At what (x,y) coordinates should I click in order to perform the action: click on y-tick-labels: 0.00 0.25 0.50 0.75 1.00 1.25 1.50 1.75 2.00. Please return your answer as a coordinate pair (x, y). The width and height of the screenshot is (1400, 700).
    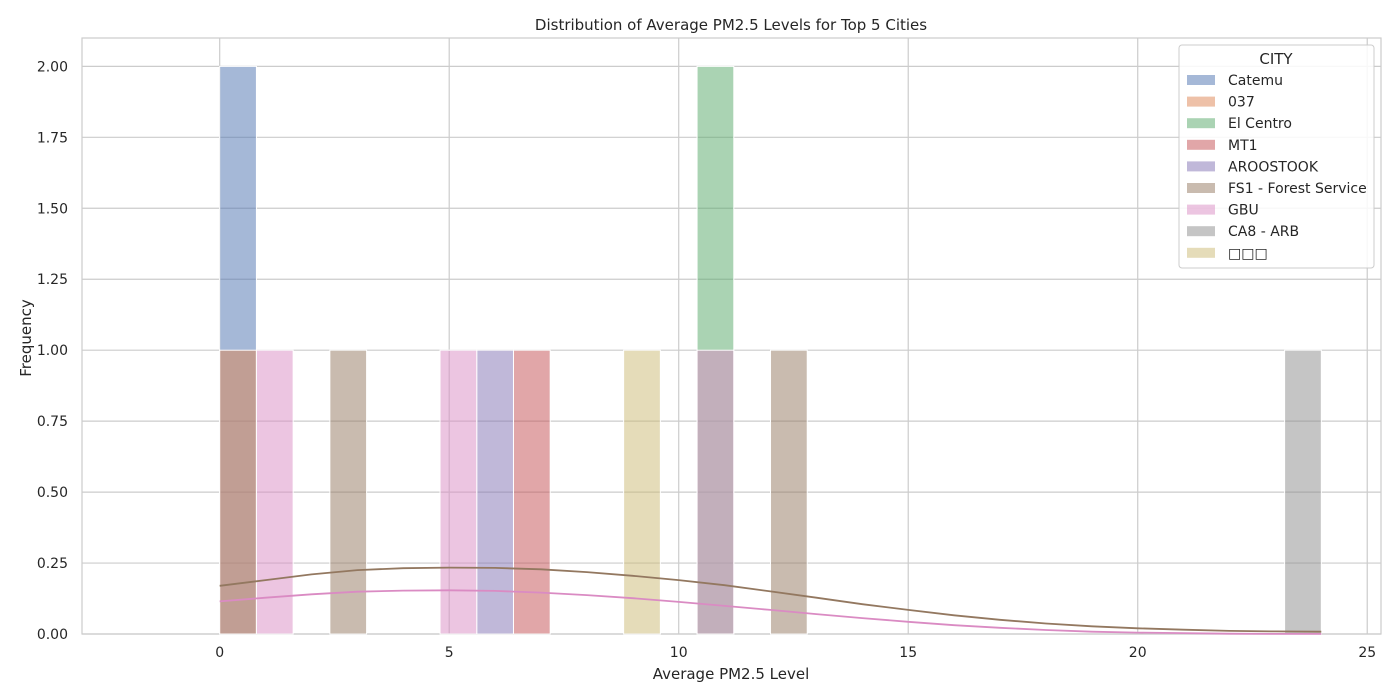
    Looking at the image, I should click on (52, 351).